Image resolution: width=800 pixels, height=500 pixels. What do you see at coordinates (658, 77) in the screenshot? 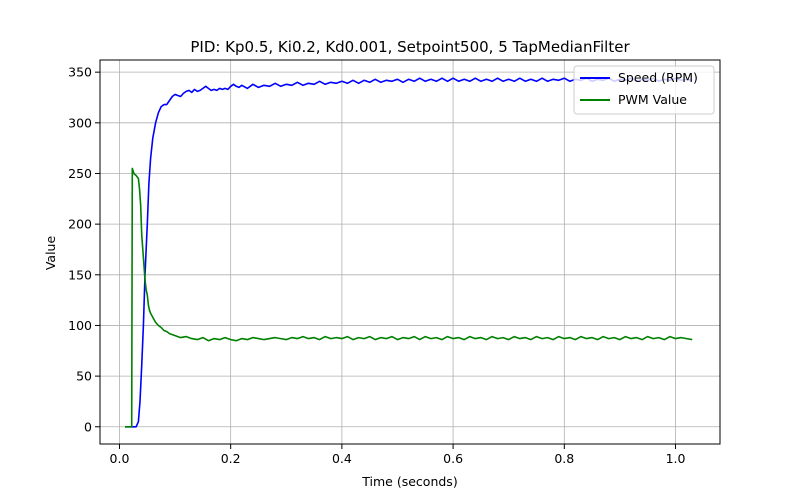
I see `legend-label-speed: Speed (RPM)` at bounding box center [658, 77].